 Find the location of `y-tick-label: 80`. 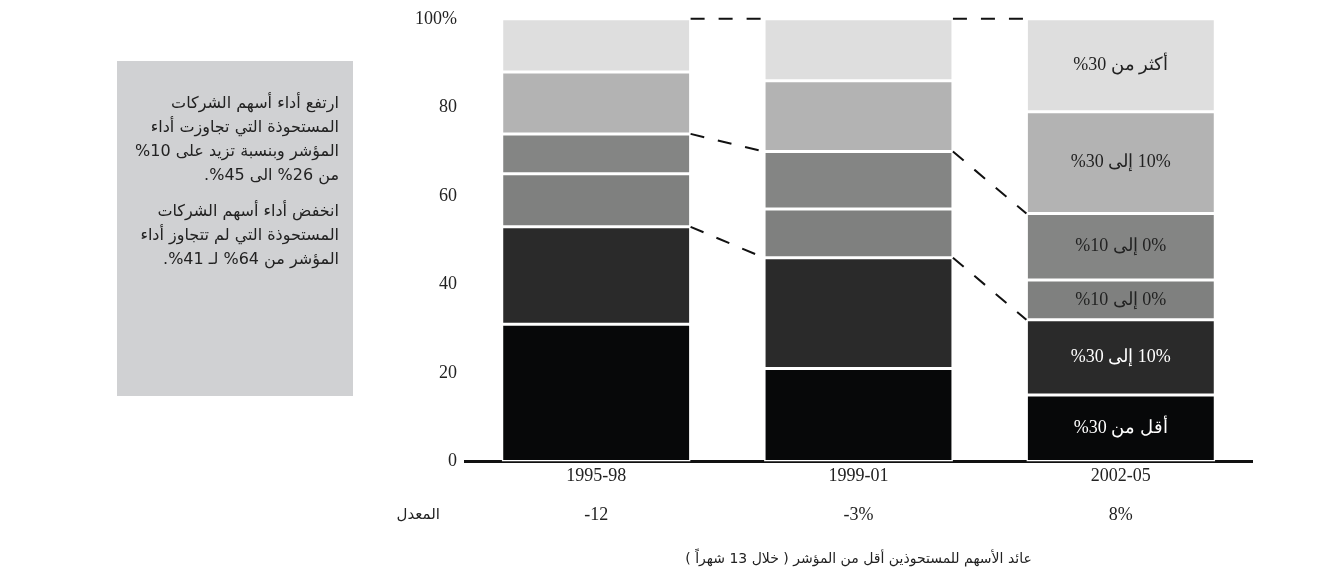

y-tick-label: 80 is located at coordinates (448, 106).